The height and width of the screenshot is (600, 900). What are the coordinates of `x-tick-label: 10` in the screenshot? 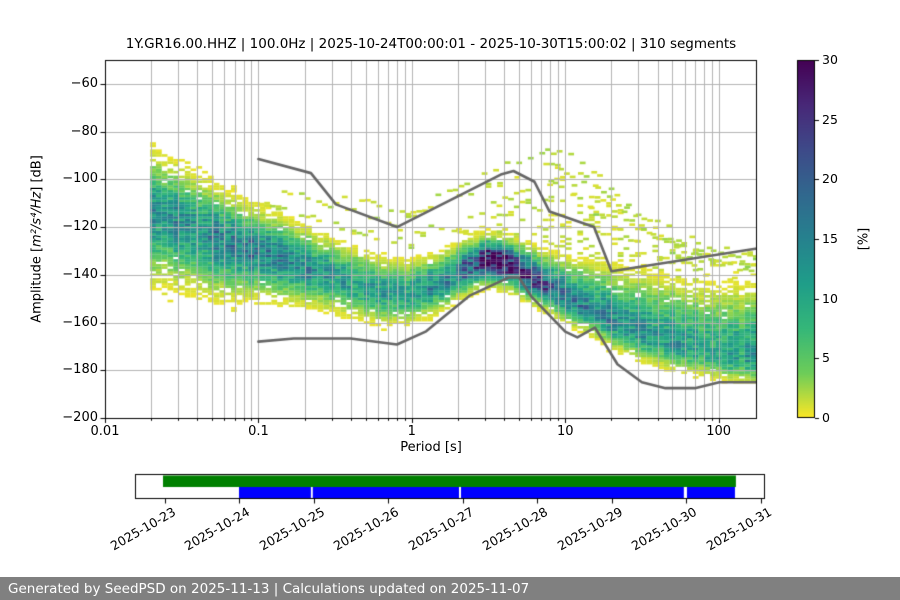 It's located at (565, 431).